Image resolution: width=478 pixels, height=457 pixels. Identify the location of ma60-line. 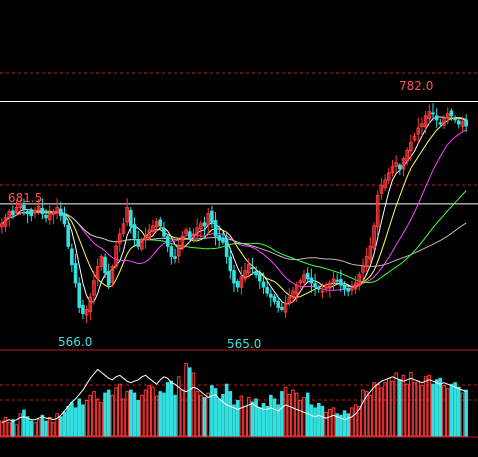
(234, 239).